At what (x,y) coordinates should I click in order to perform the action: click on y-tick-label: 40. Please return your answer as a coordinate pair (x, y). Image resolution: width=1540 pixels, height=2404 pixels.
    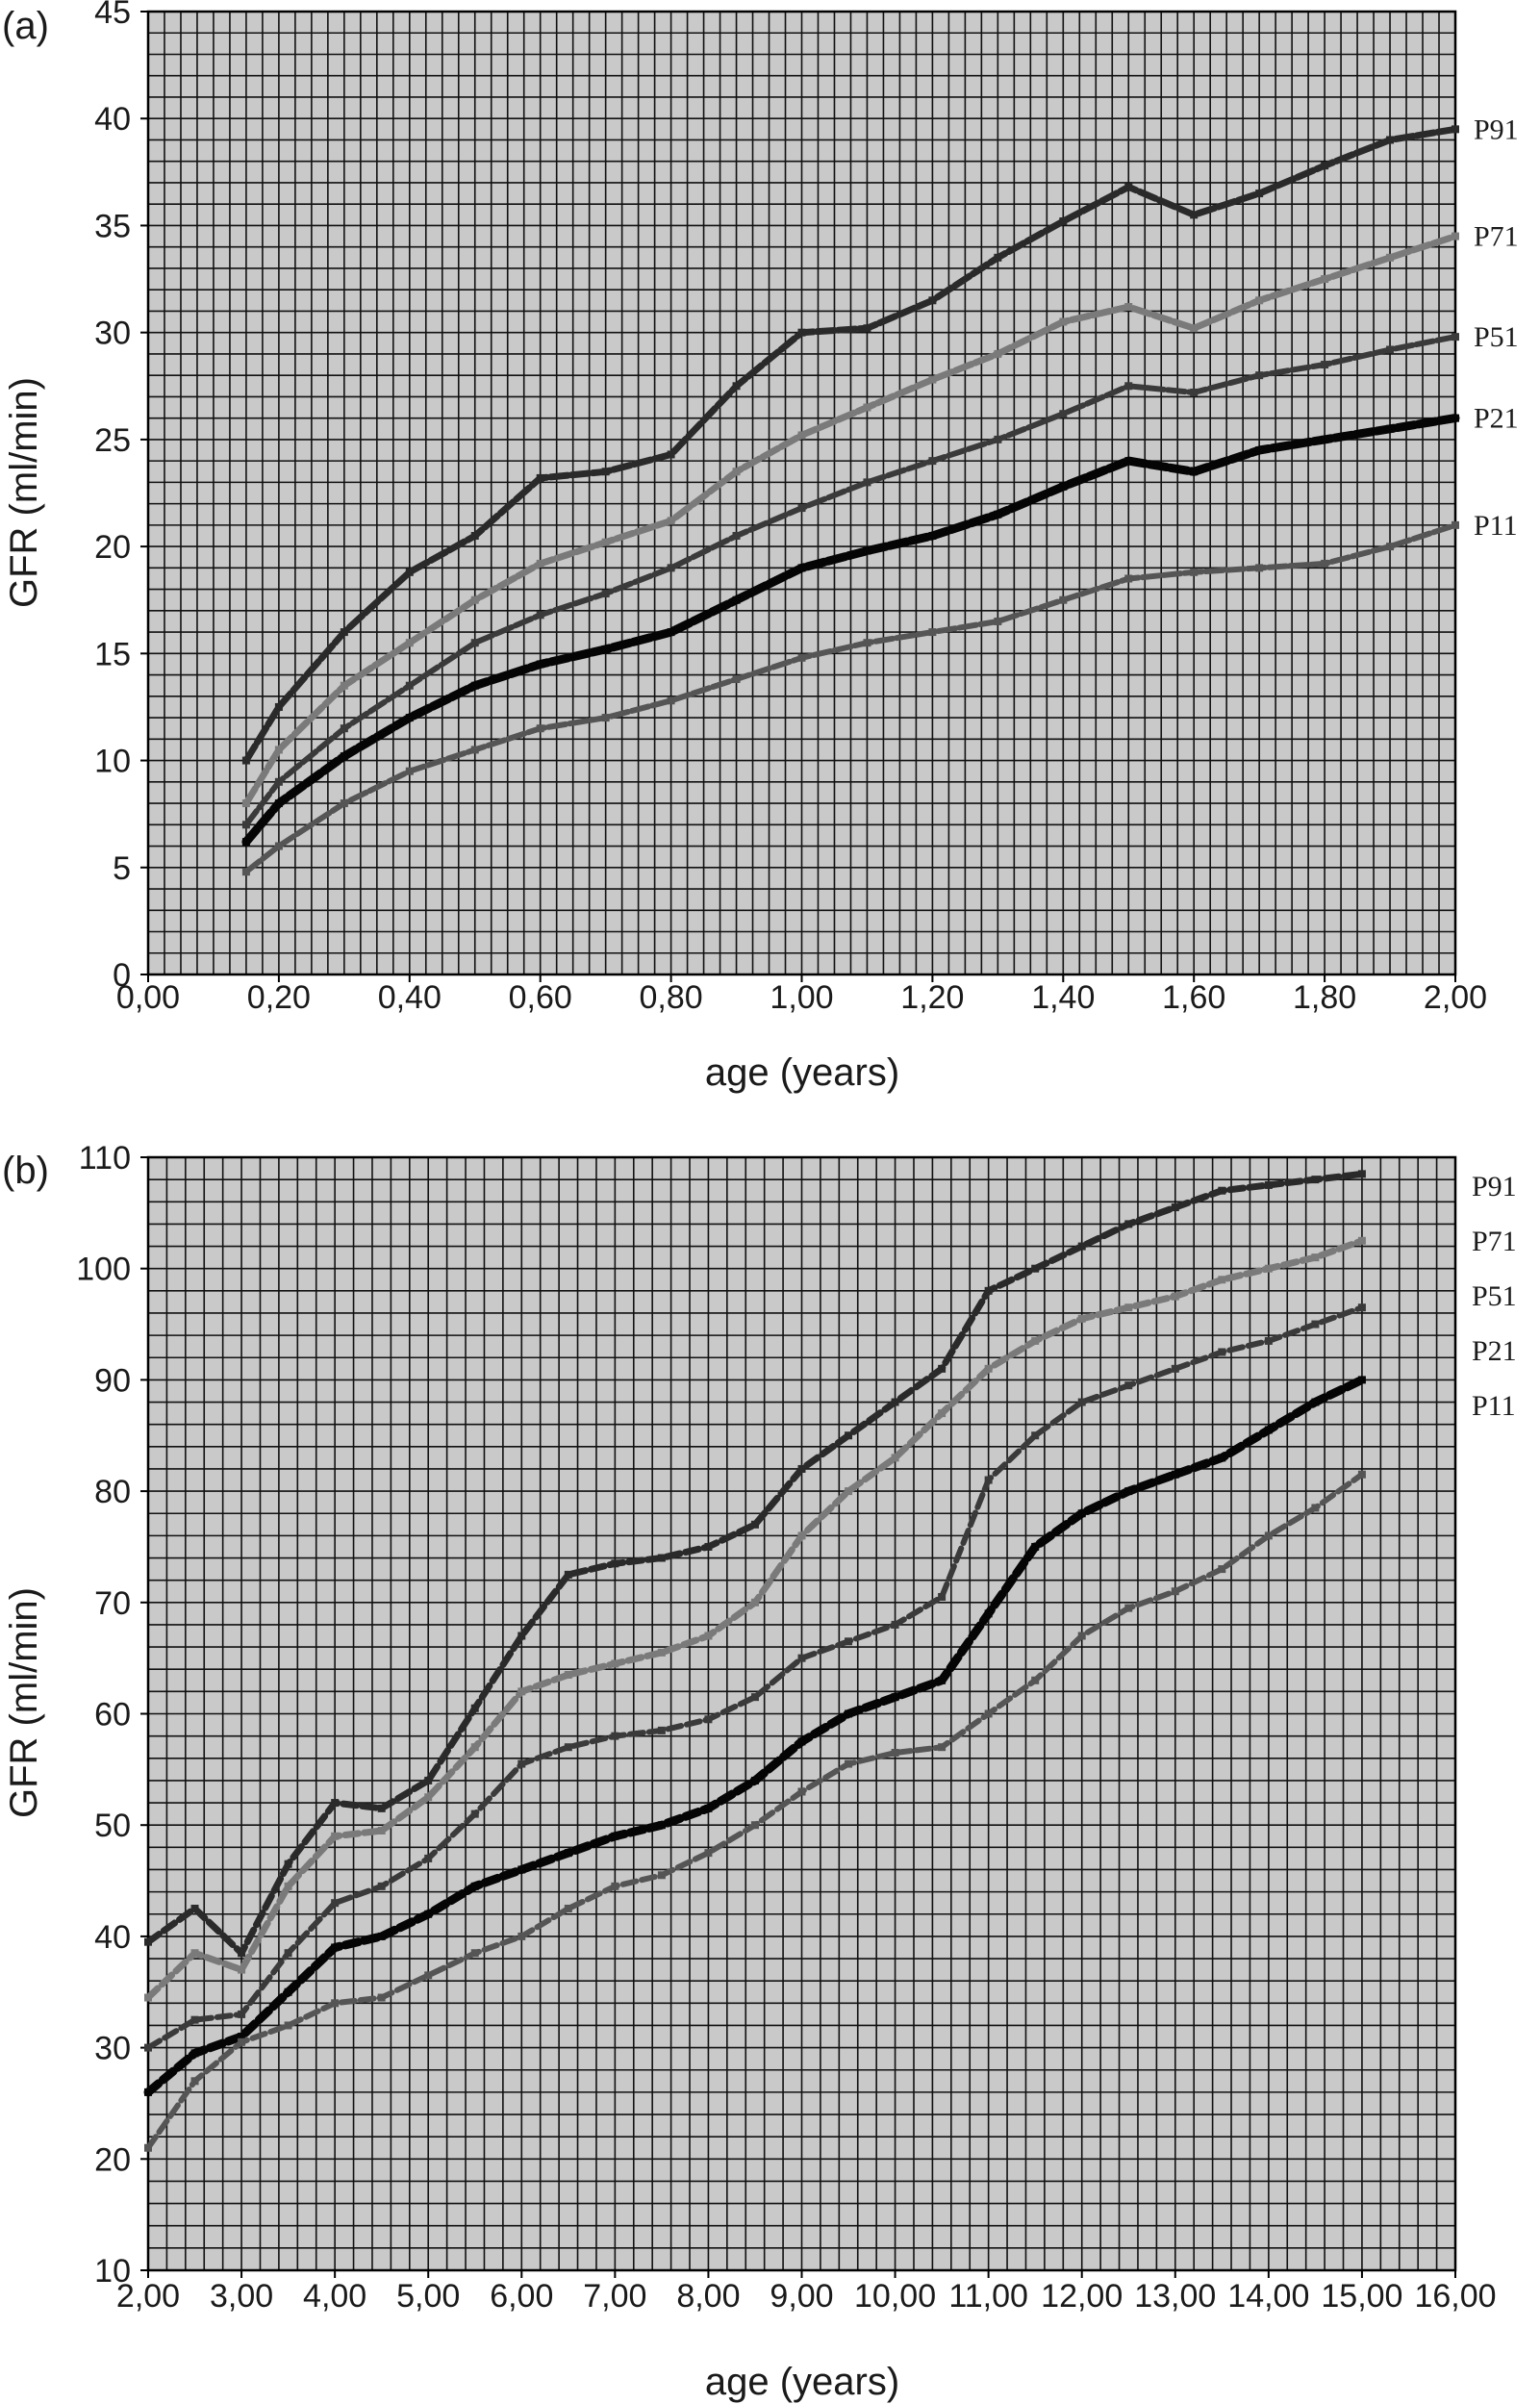
    Looking at the image, I should click on (112, 1937).